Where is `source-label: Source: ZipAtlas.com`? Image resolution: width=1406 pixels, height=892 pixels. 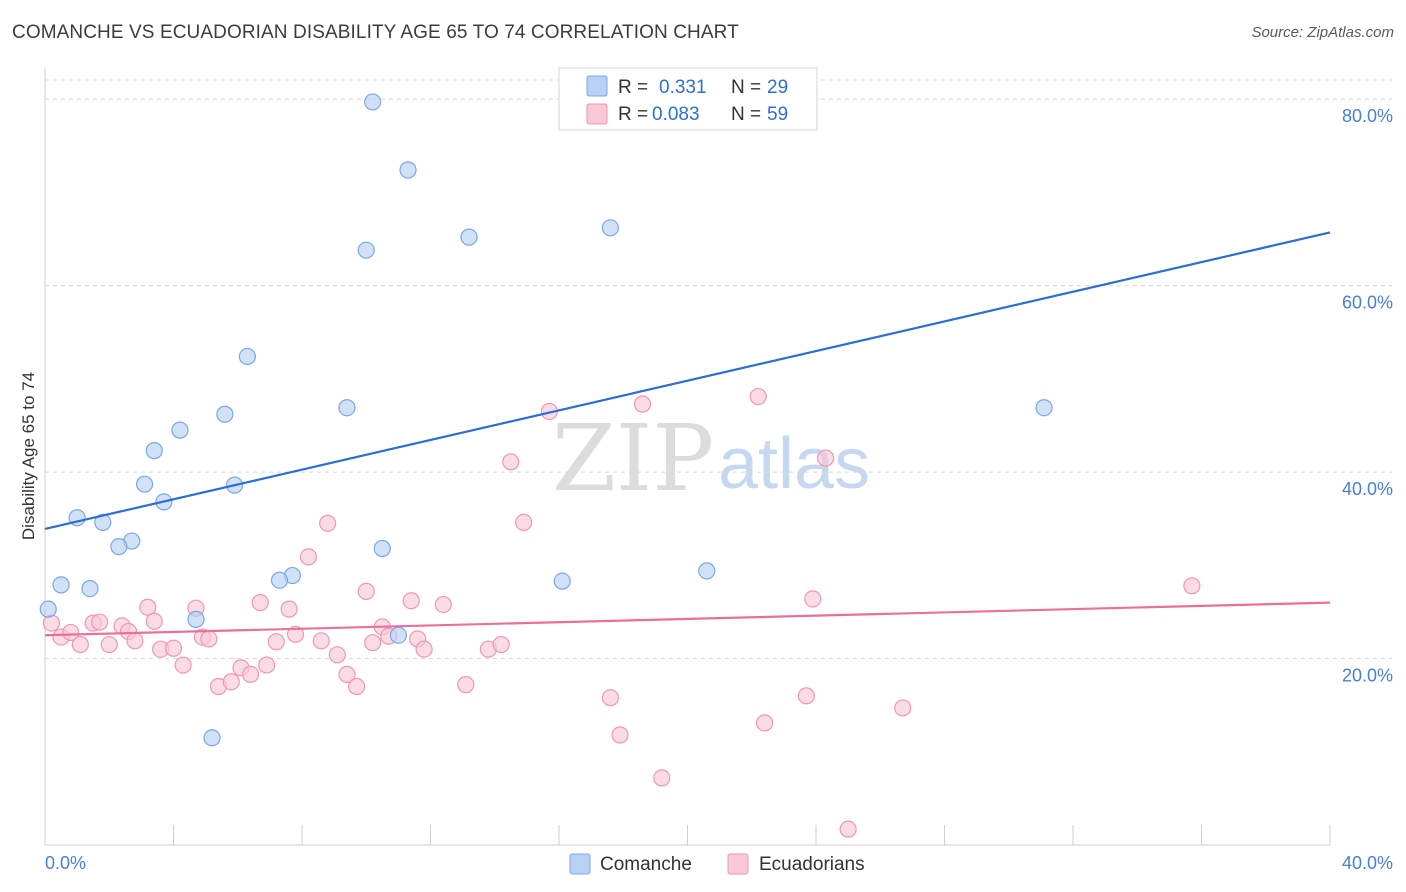
source-label: Source: ZipAtlas.com is located at coordinates (1322, 32).